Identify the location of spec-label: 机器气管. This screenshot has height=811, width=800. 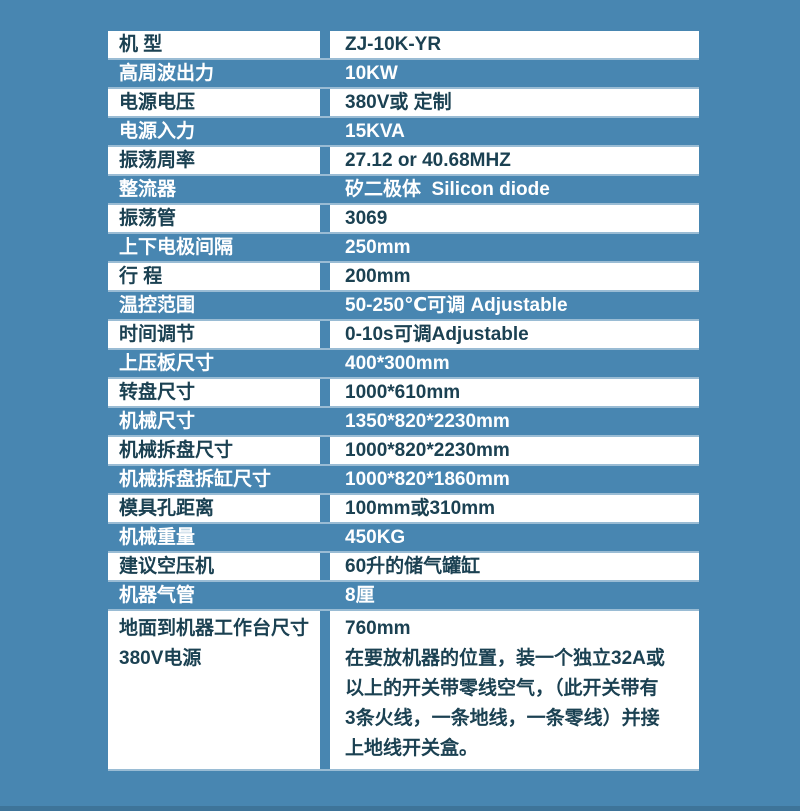
(157, 595).